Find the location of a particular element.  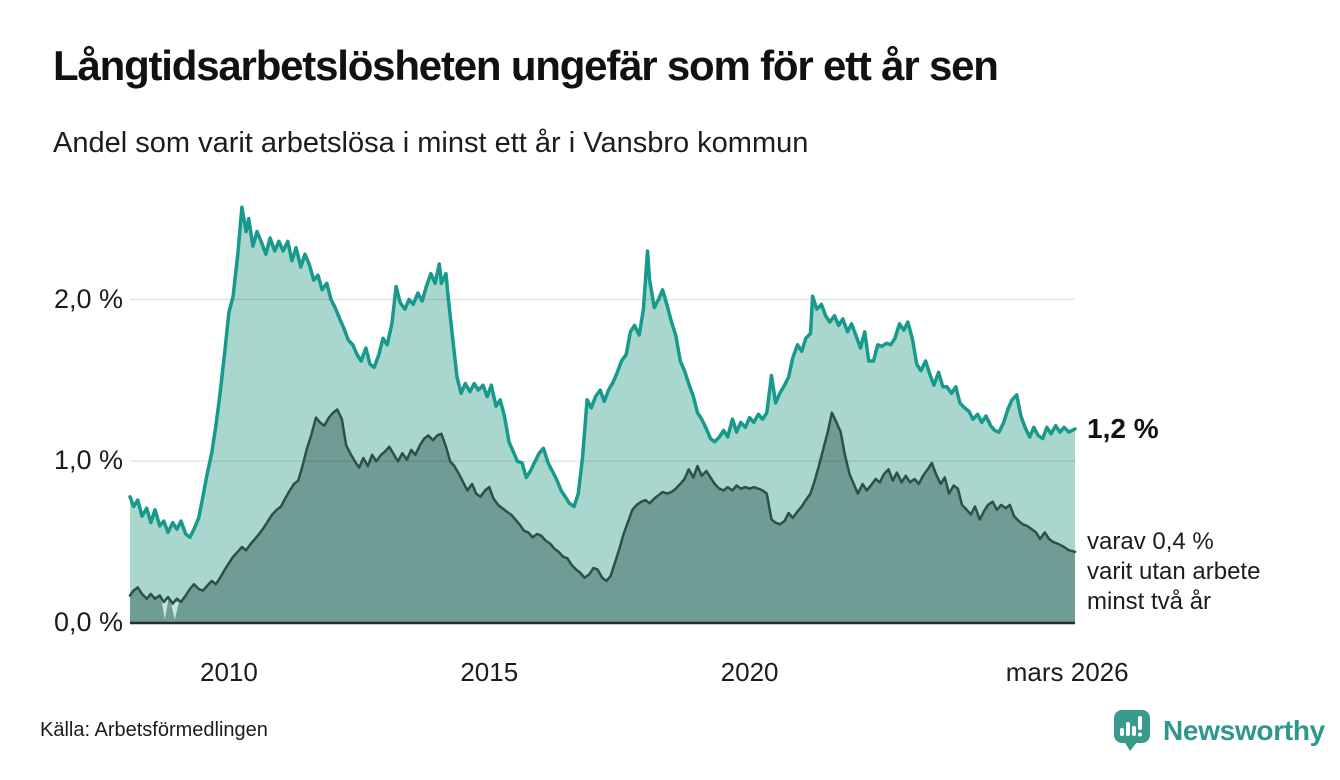

two-year-annotation-line1: varav 0,4 % is located at coordinates (1150, 541).